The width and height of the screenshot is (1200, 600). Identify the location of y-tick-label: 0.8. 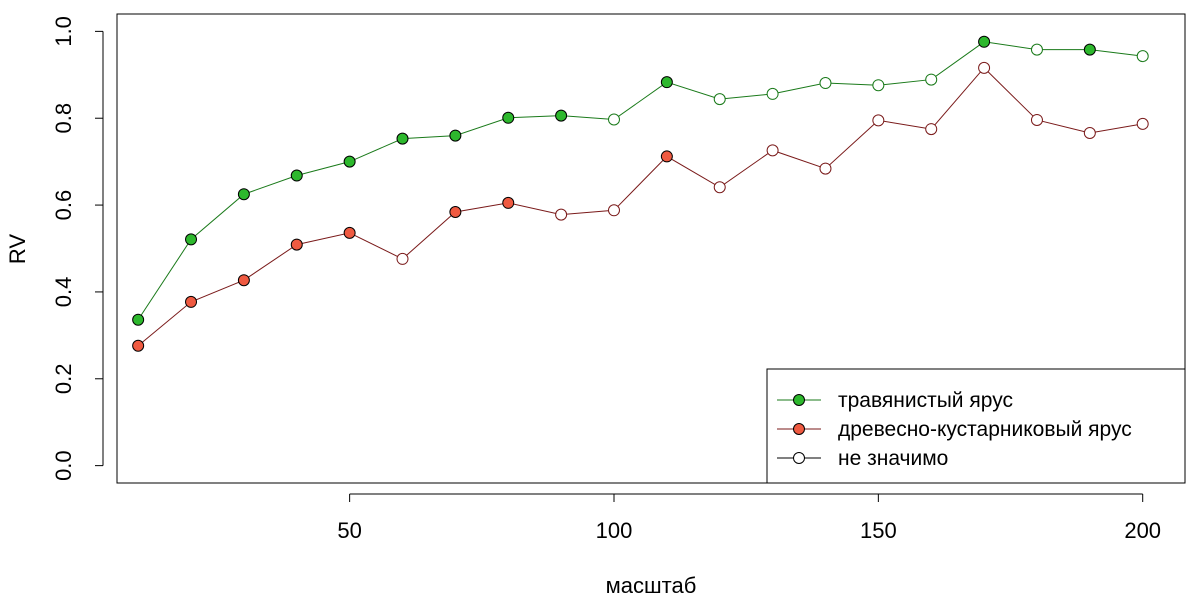
(63, 118).